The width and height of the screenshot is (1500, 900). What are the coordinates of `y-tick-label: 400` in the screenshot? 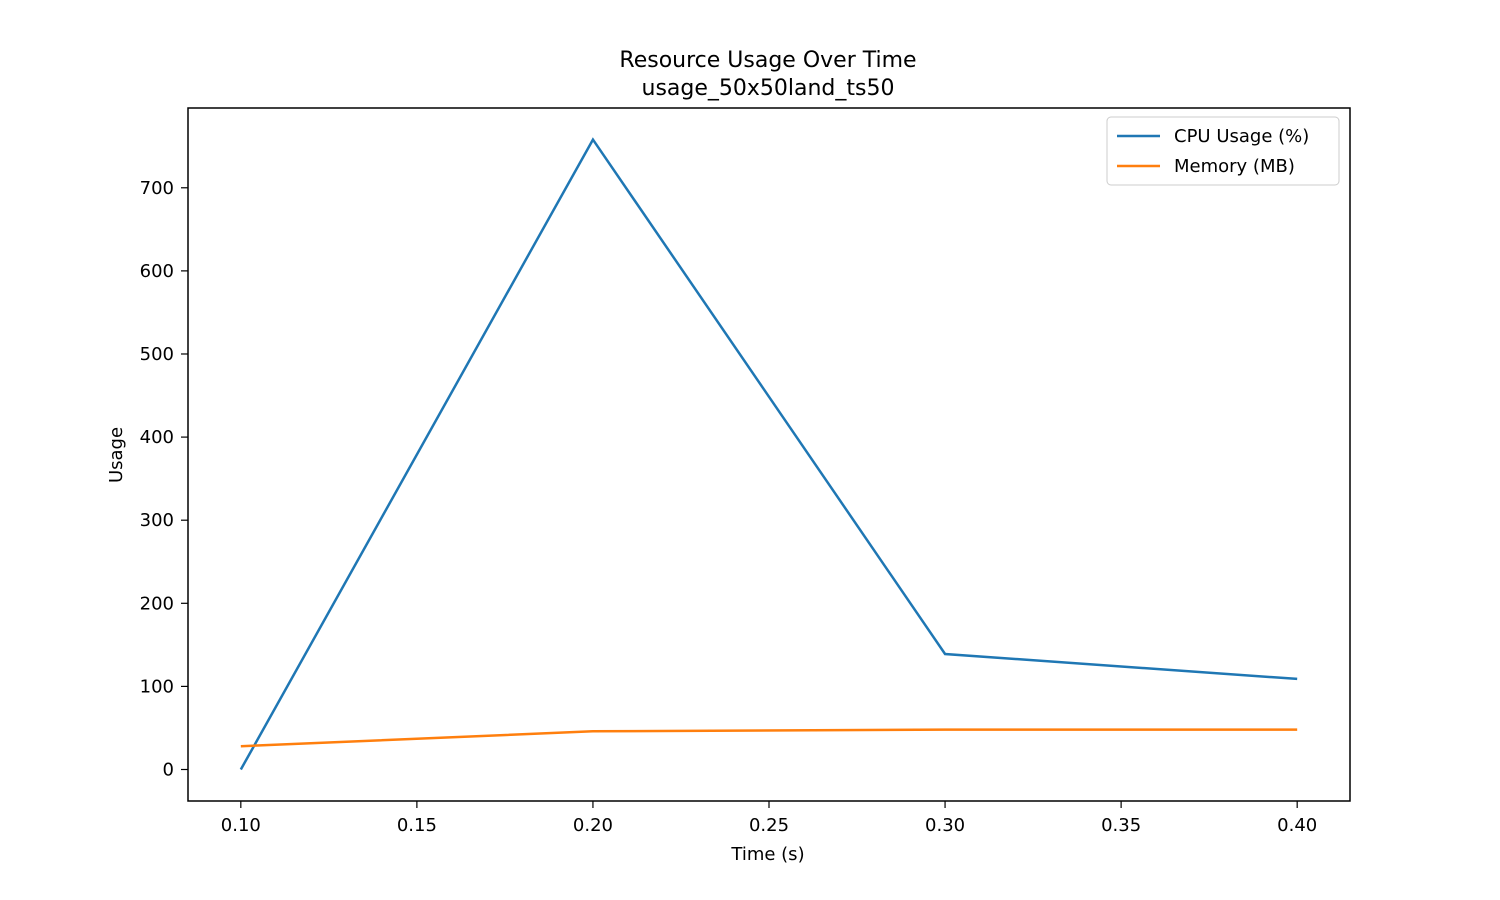 It's located at (157, 437).